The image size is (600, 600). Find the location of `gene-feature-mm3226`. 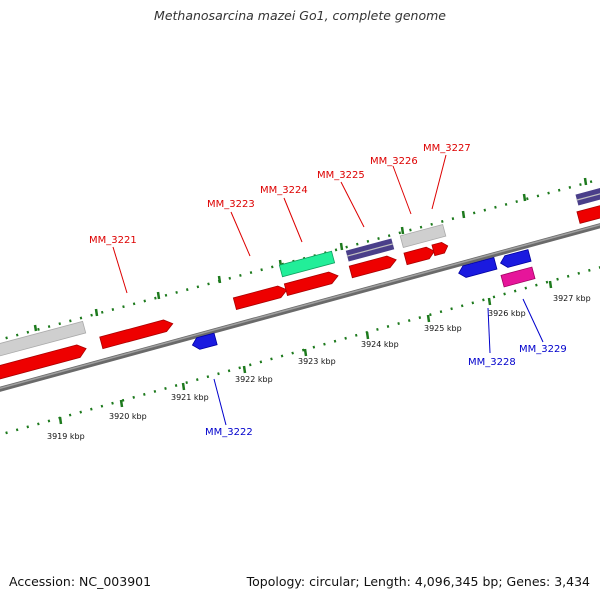

gene-feature-mm3226 is located at coordinates (423, 236).